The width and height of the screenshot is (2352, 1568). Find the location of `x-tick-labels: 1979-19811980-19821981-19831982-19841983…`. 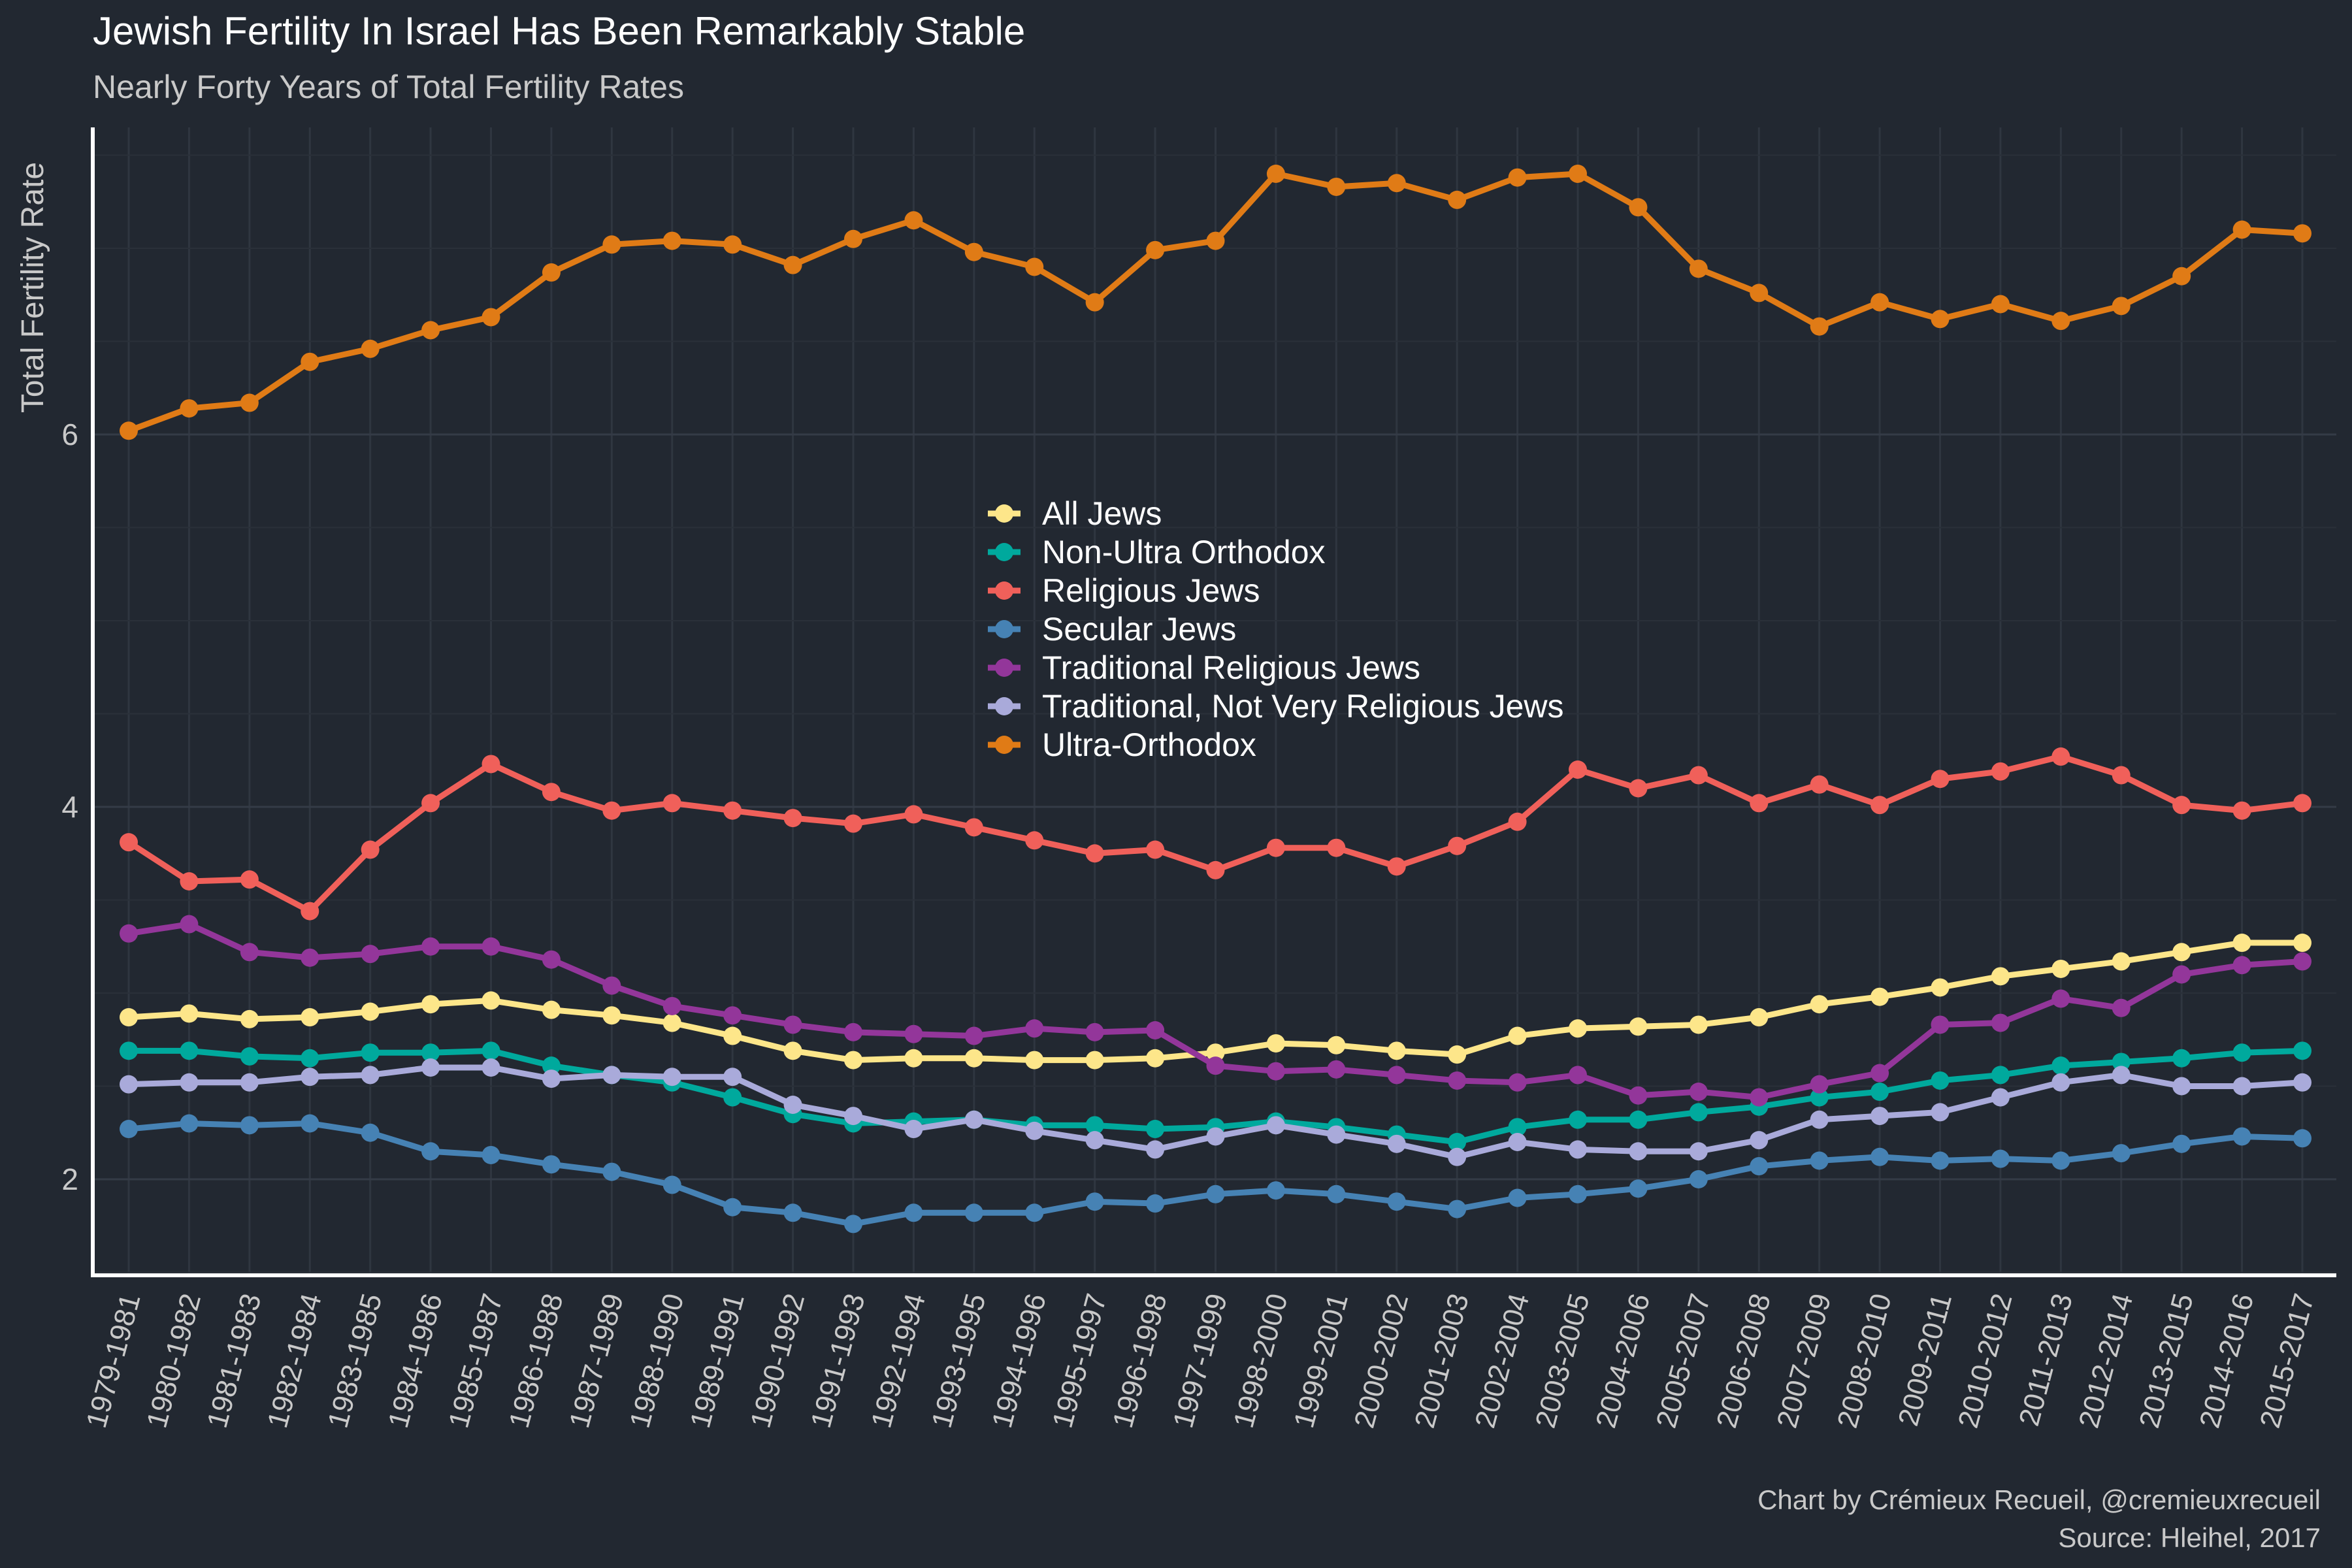

x-tick-labels: 1979-19811980-19821981-19831982-19841983… is located at coordinates (1200, 1360).